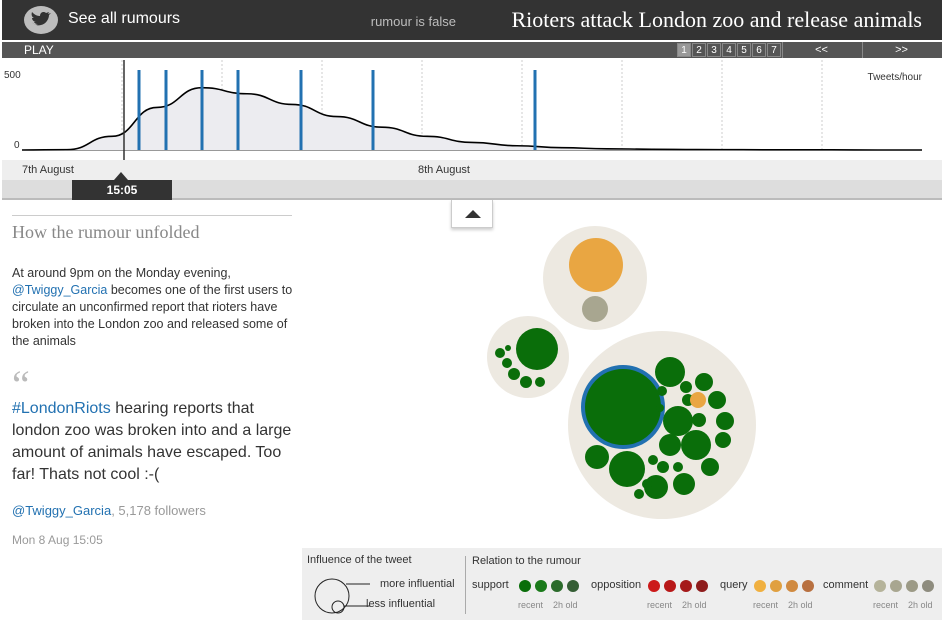  What do you see at coordinates (359, 560) in the screenshot?
I see `influence-legend-title: Influence of the tweet` at bounding box center [359, 560].